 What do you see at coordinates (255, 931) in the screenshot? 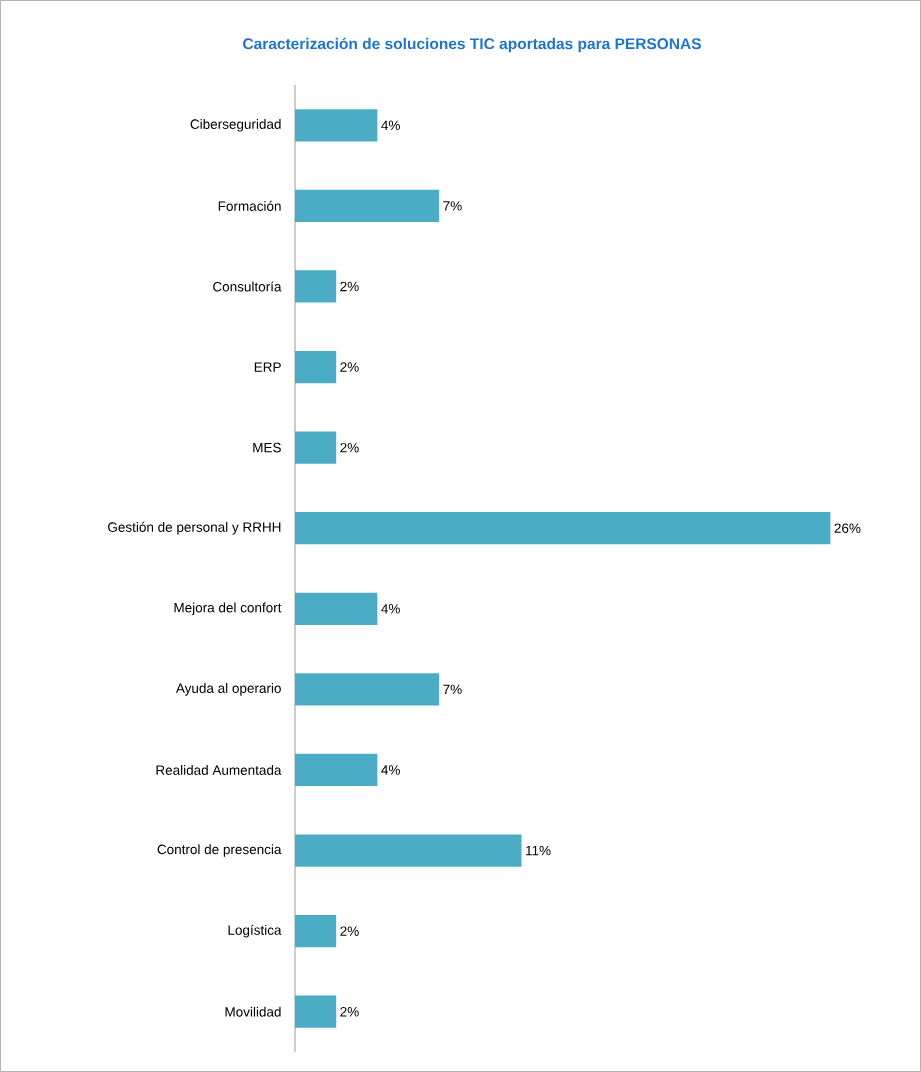
I see `y-tick-label: Logística` at bounding box center [255, 931].